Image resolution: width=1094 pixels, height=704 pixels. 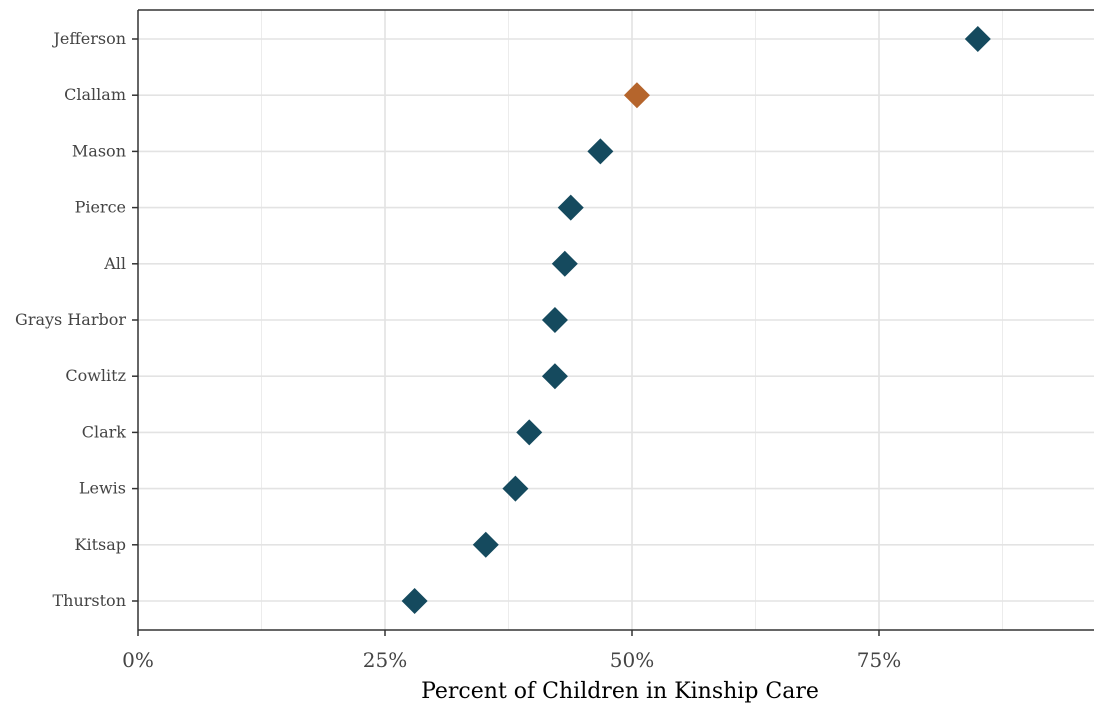 What do you see at coordinates (88, 38) in the screenshot?
I see `category-label: Jefferson` at bounding box center [88, 38].